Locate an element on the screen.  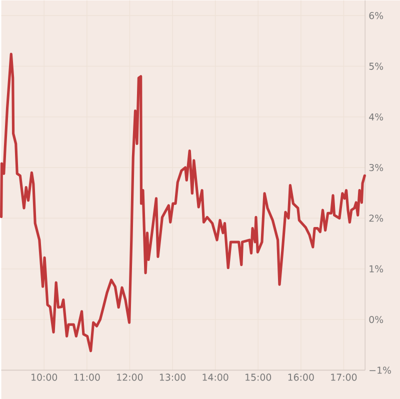
y-tick-label: 2% is located at coordinates (376, 218).